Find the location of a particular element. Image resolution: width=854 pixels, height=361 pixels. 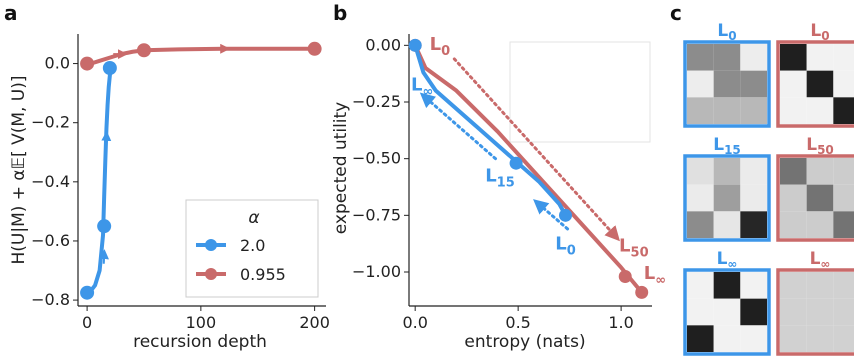

panel-b-x-label: entropy (nats) is located at coordinates (524, 342).